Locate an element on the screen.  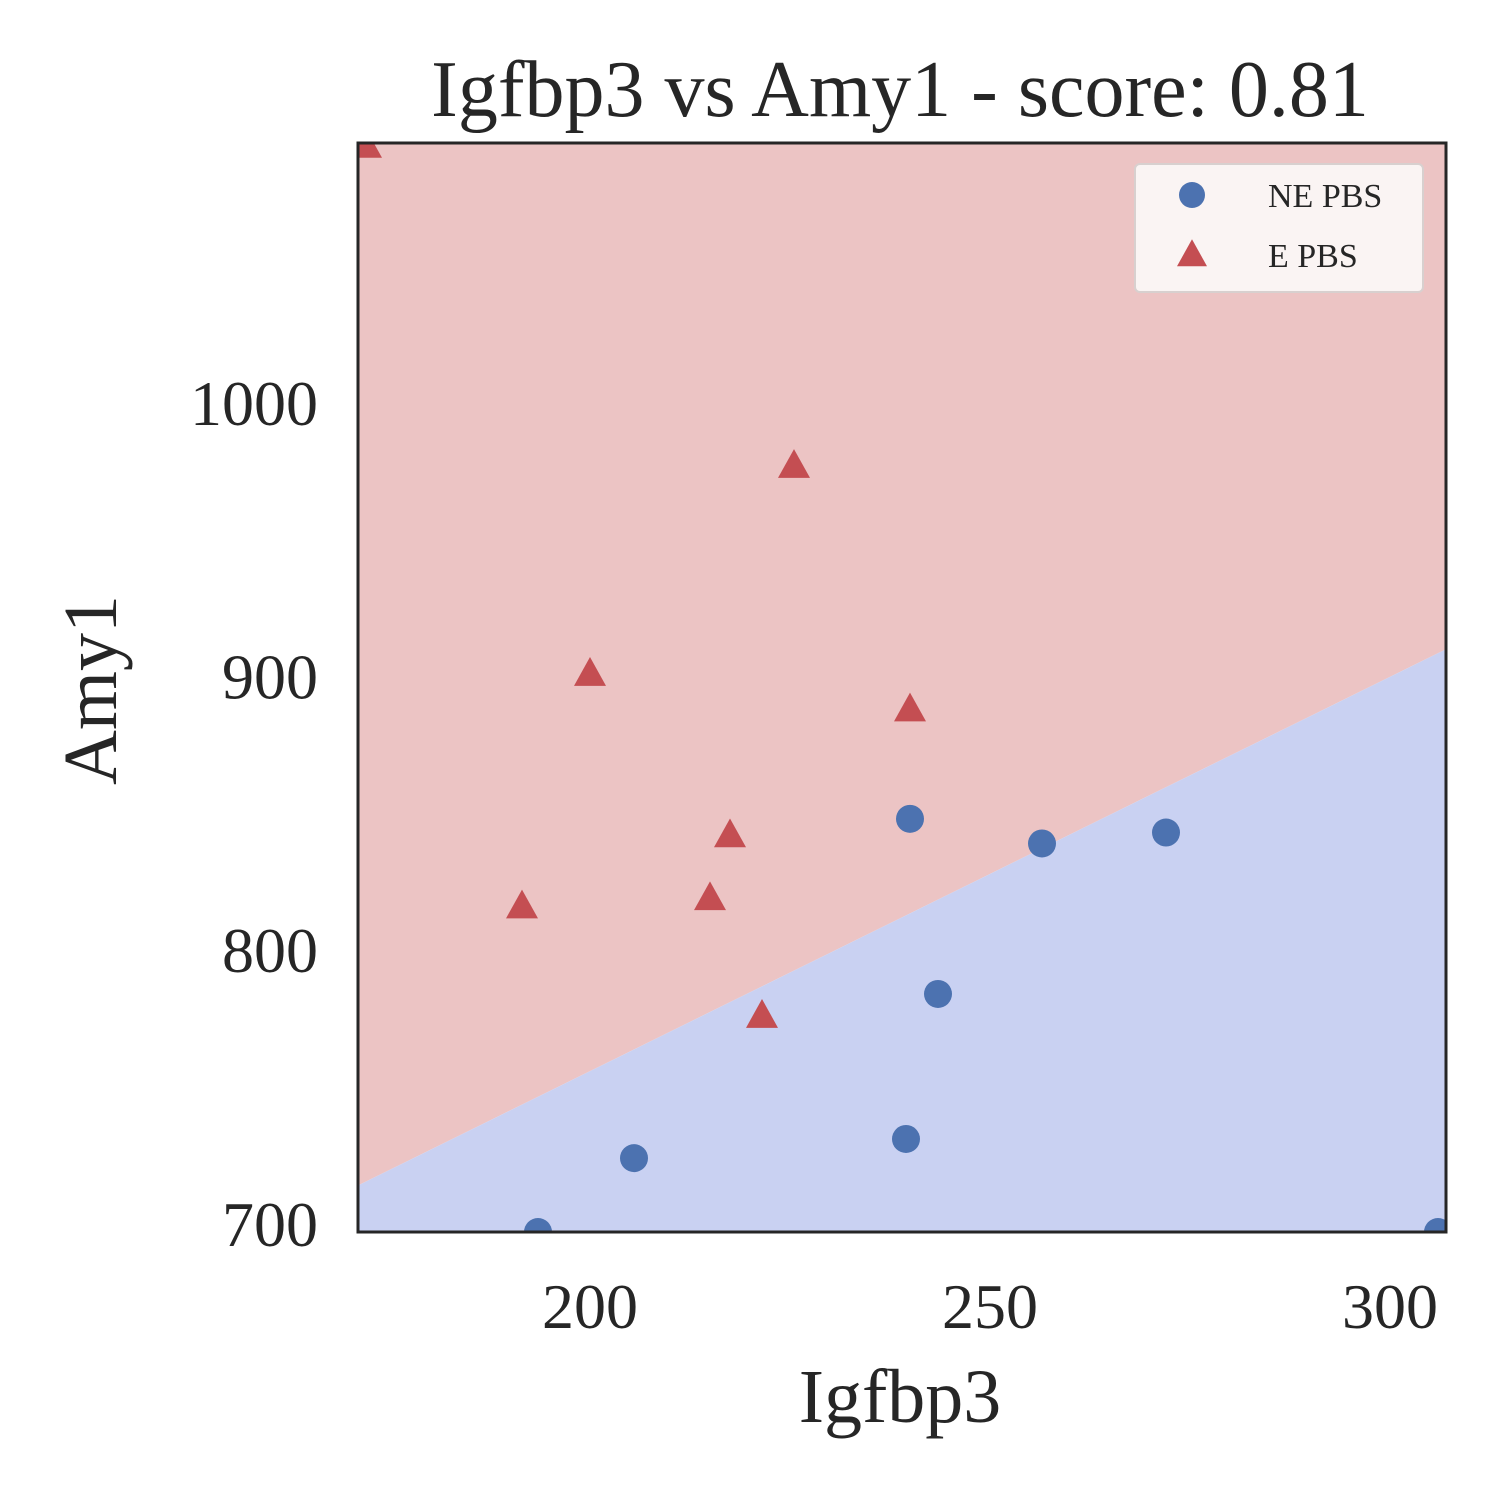
y-ticks: 700 800 900 1000 is located at coordinates (254, 814).